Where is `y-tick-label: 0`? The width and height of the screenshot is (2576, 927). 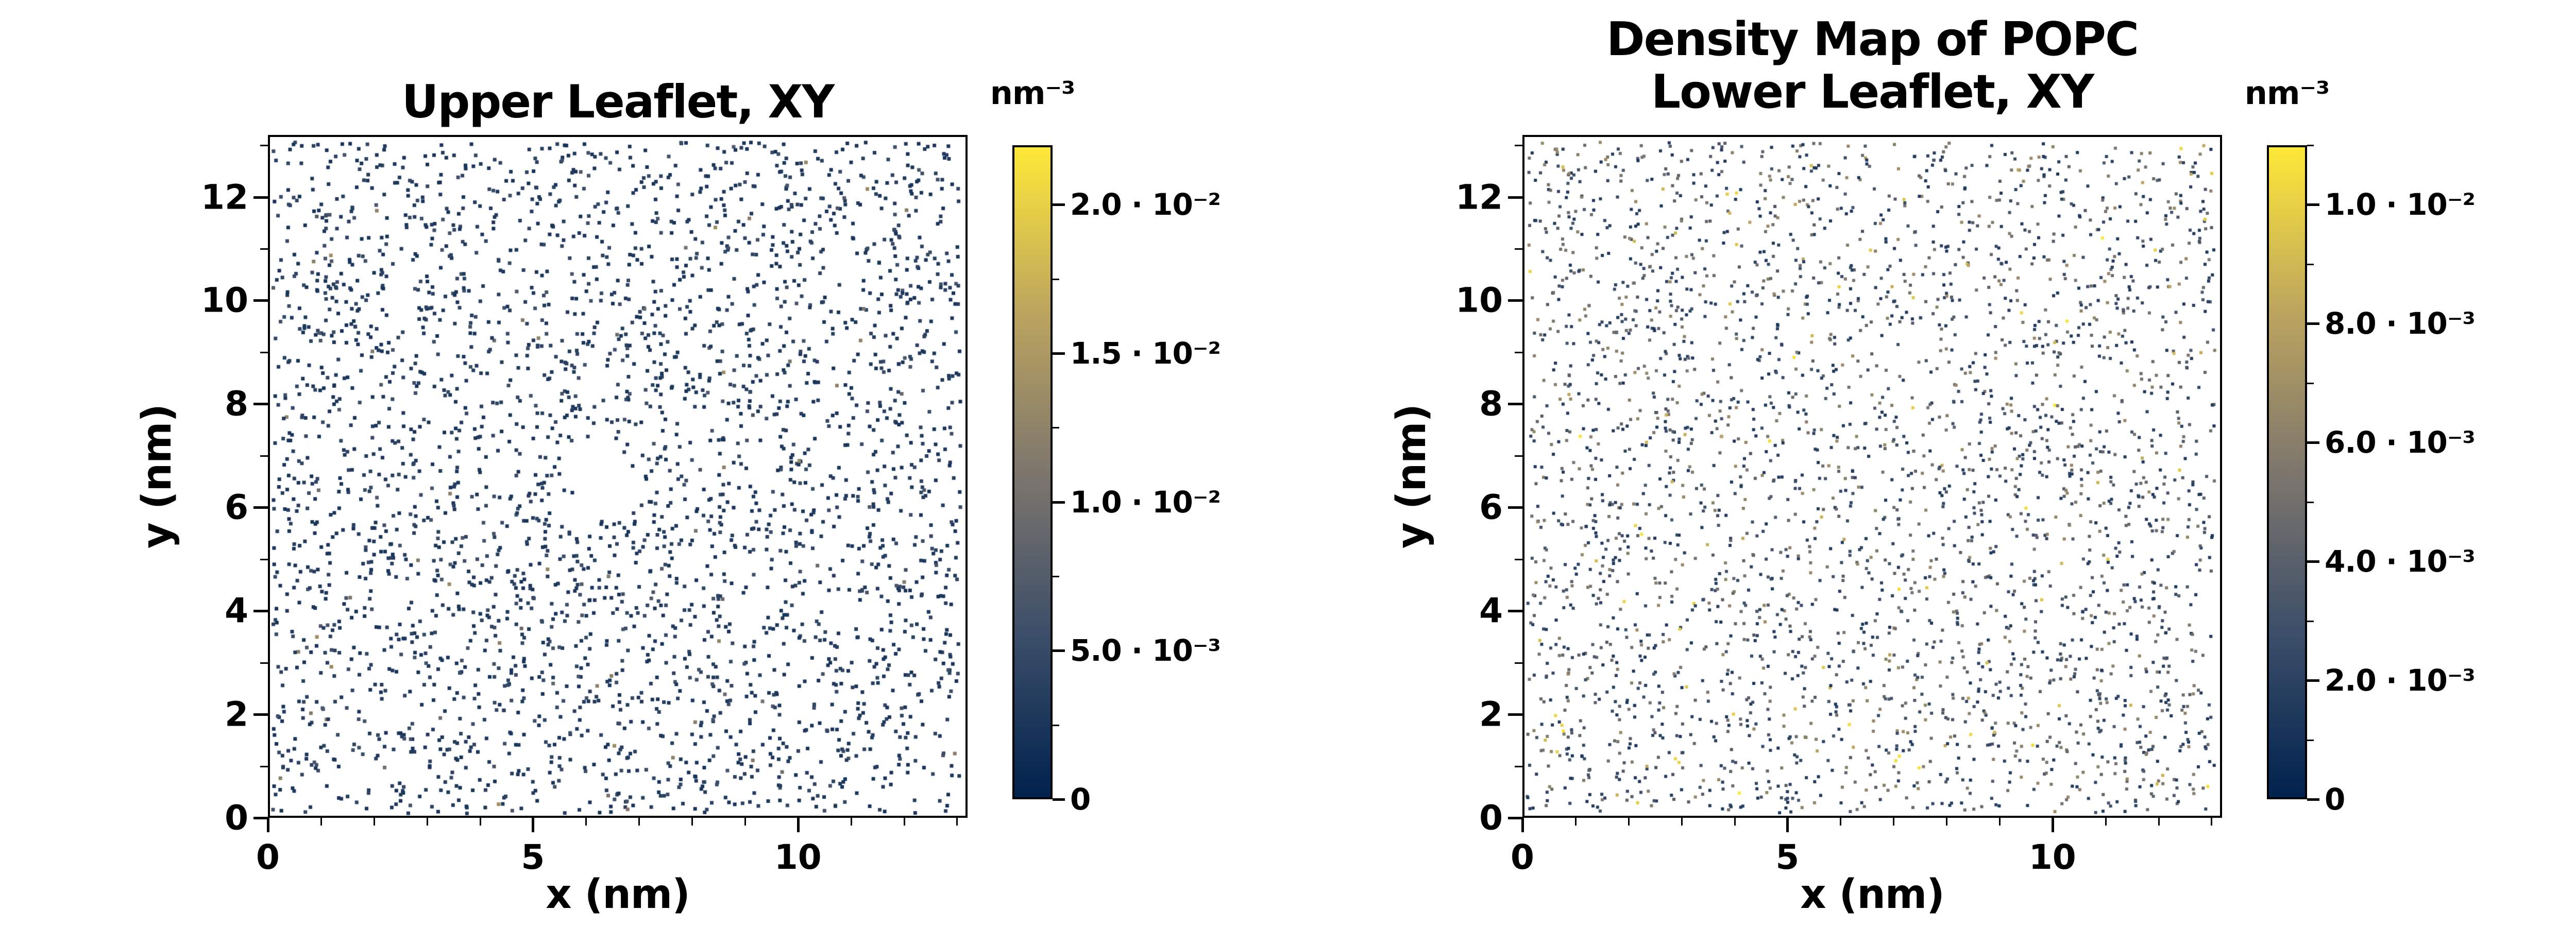
y-tick-label: 0 is located at coordinates (1491, 818).